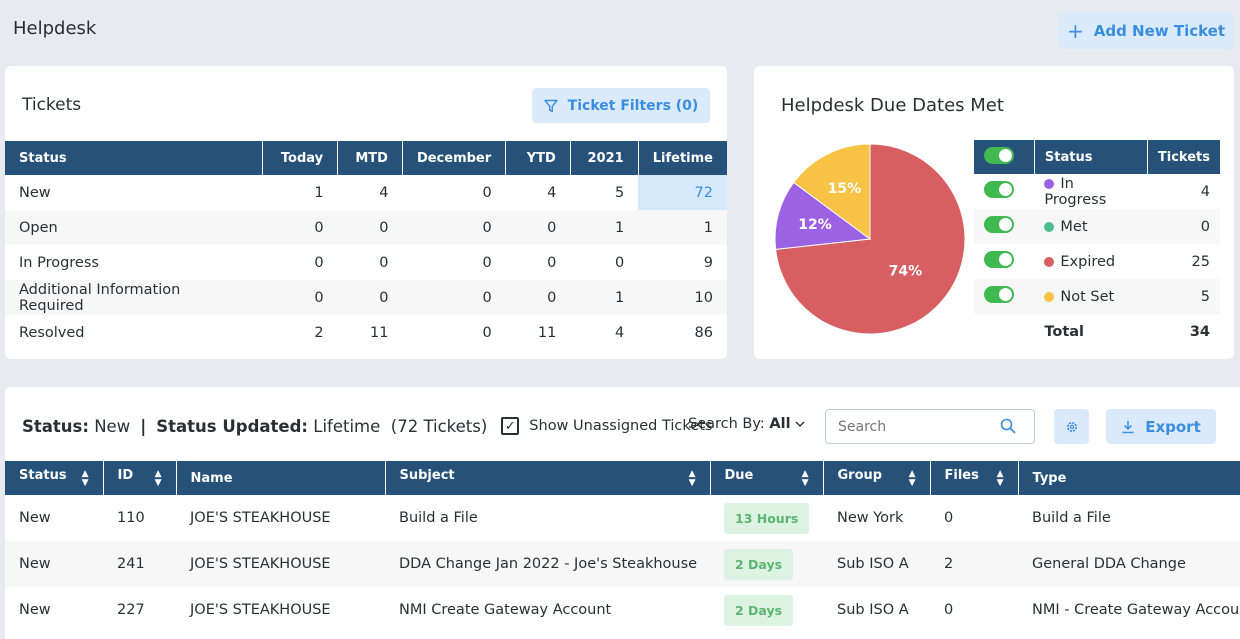  Describe the element at coordinates (1087, 296) in the screenshot. I see `legend-label: Not Set` at that location.